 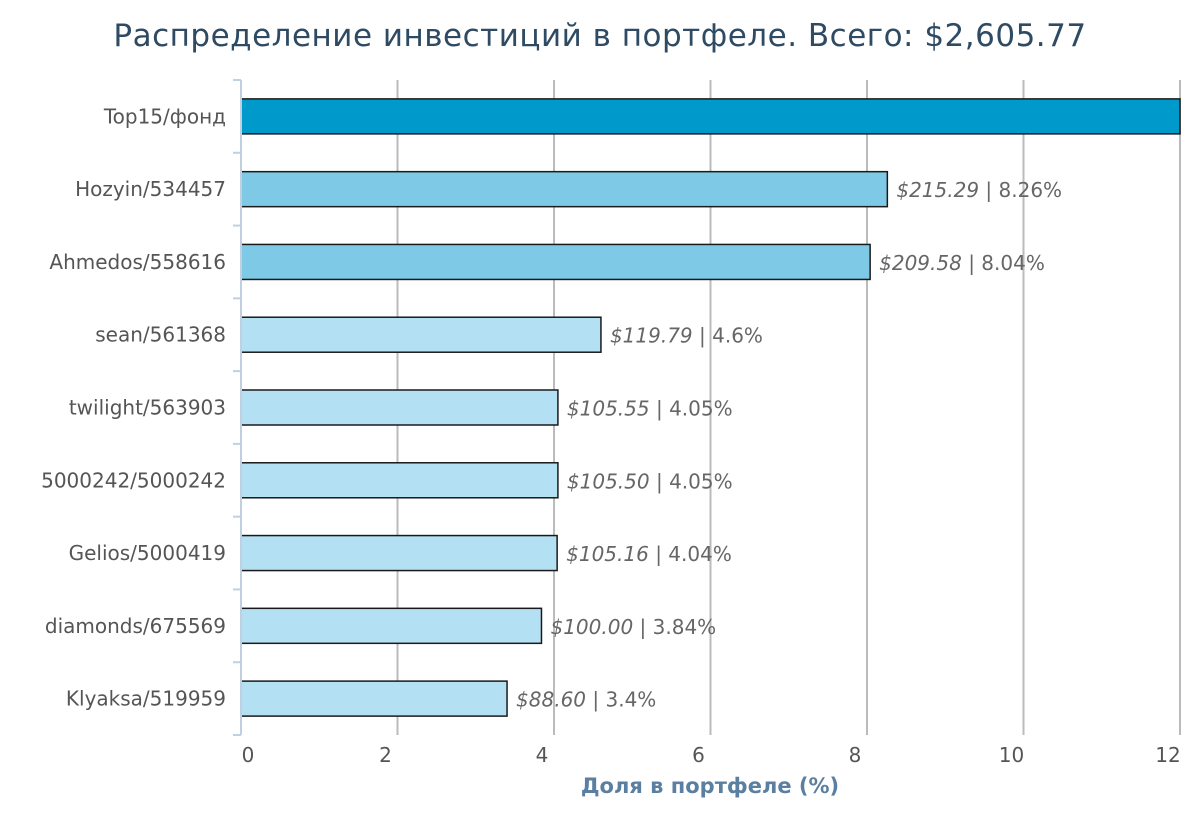 I want to click on x-tick-label: 12, so click(x=1167, y=755).